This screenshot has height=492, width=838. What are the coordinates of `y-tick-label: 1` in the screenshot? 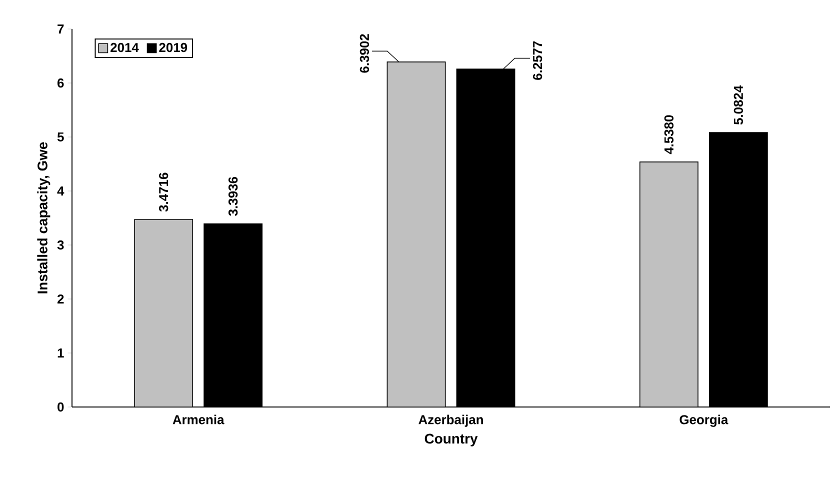 It's located at (61, 353).